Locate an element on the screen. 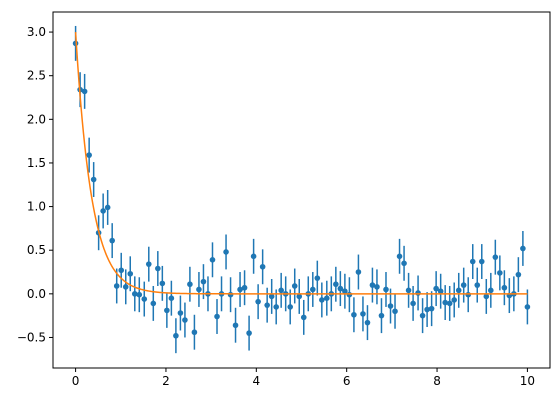 The width and height of the screenshot is (559, 413). y-tick-label: 0.5 is located at coordinates (36, 250).